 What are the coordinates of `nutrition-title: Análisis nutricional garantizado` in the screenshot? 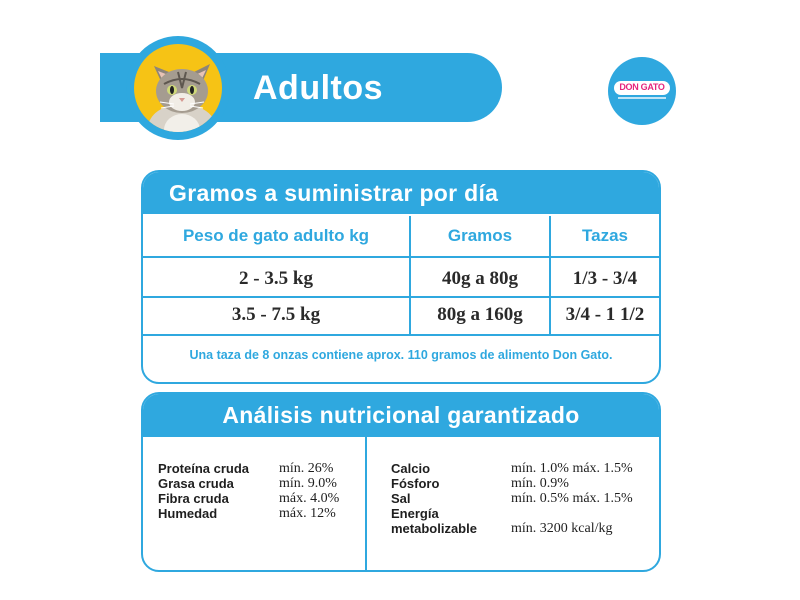 It's located at (401, 415).